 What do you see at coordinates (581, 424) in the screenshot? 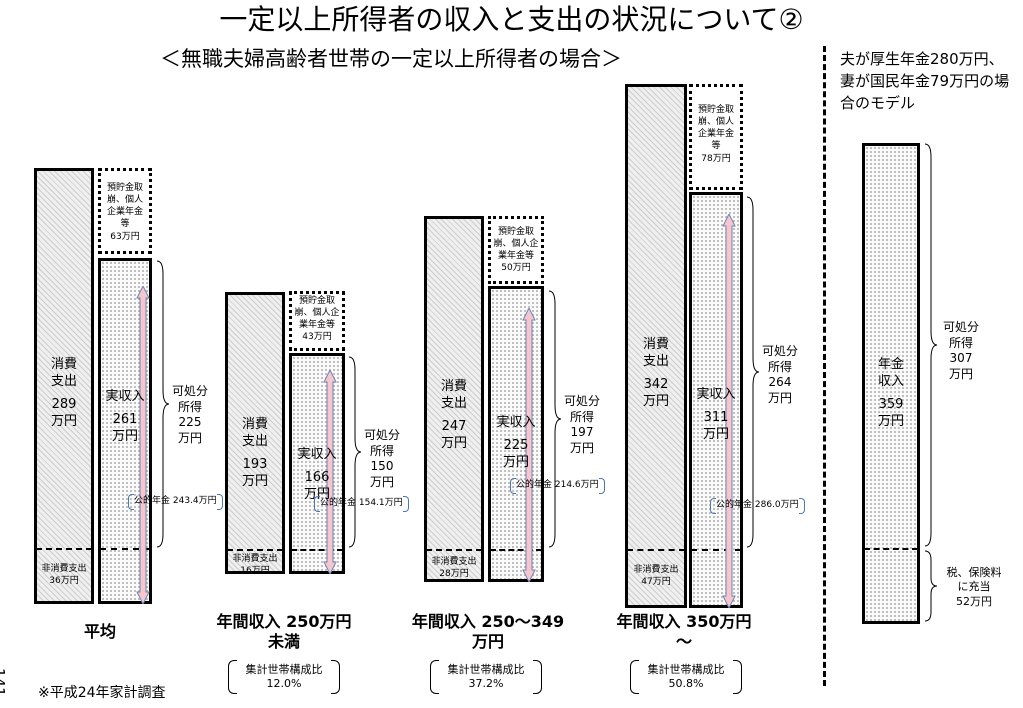
I see `disposable-label: 可処分 所得 197 万円` at bounding box center [581, 424].